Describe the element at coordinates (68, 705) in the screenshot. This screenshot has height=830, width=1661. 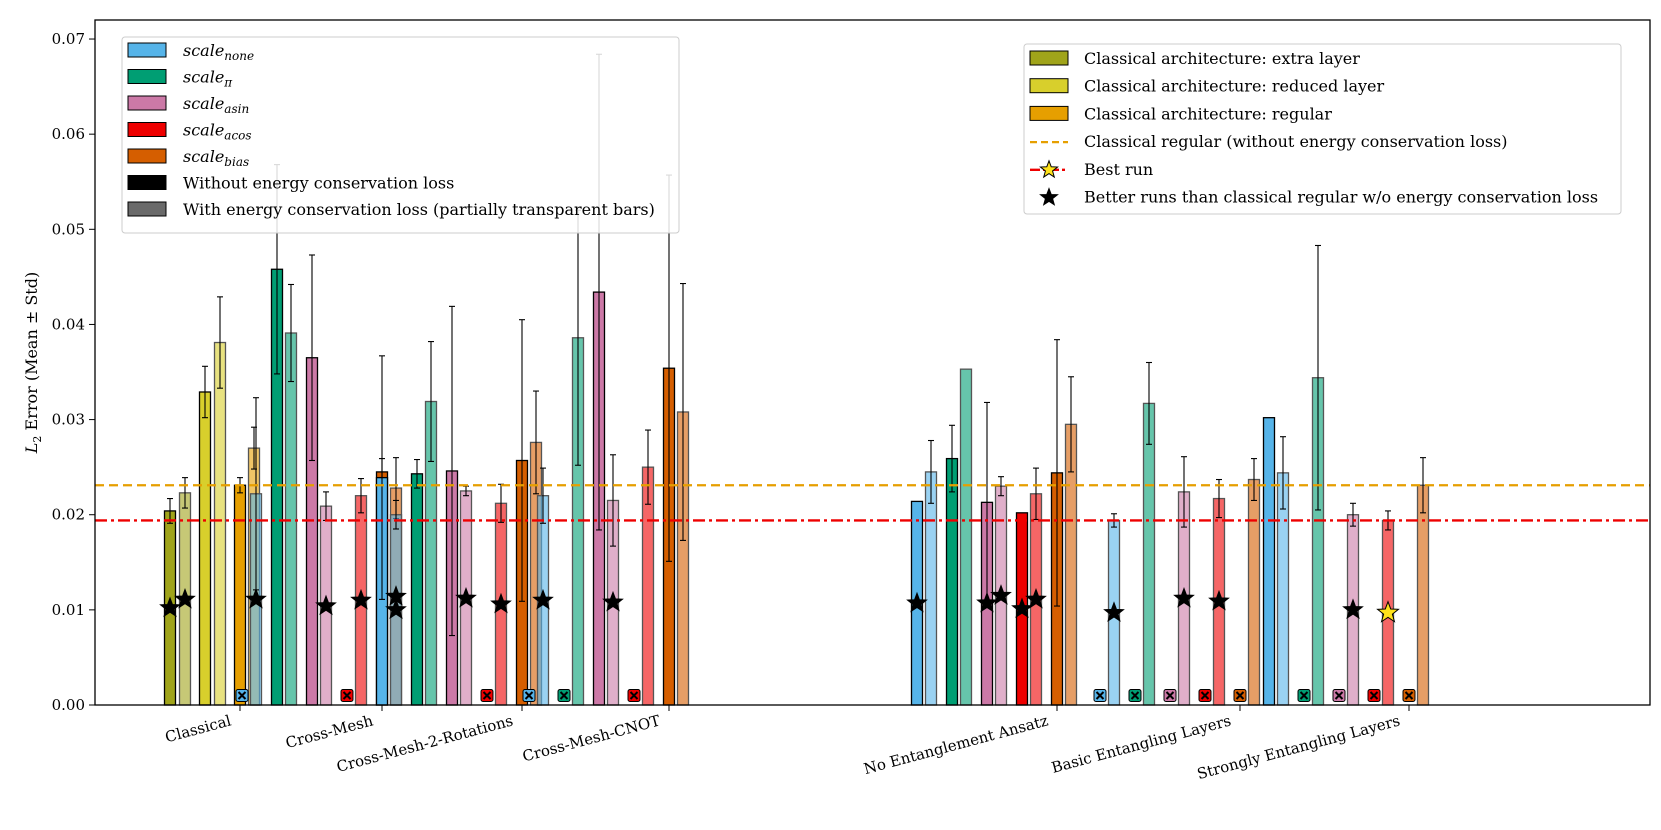
I see `y-tick-label: 0.00` at that location.